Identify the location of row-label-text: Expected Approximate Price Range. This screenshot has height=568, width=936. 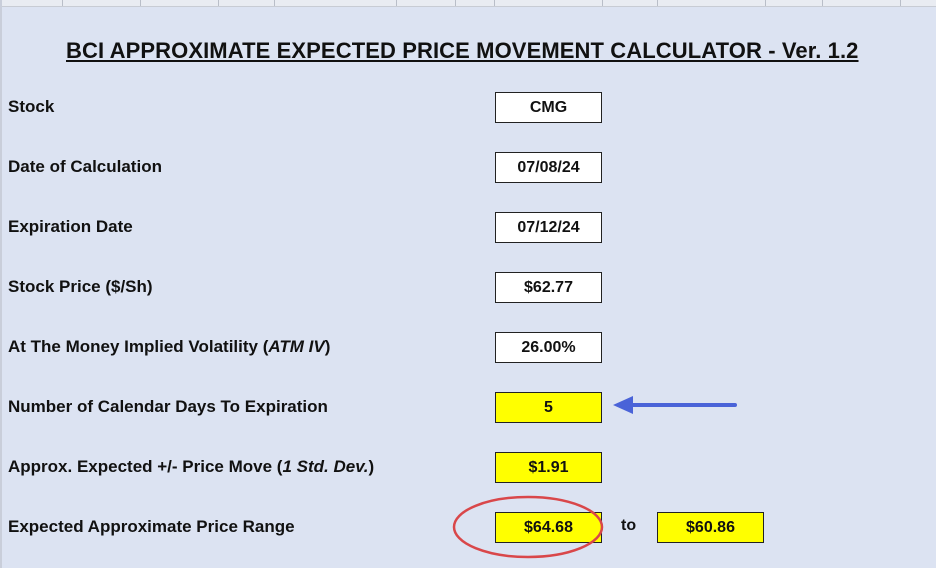
(151, 526).